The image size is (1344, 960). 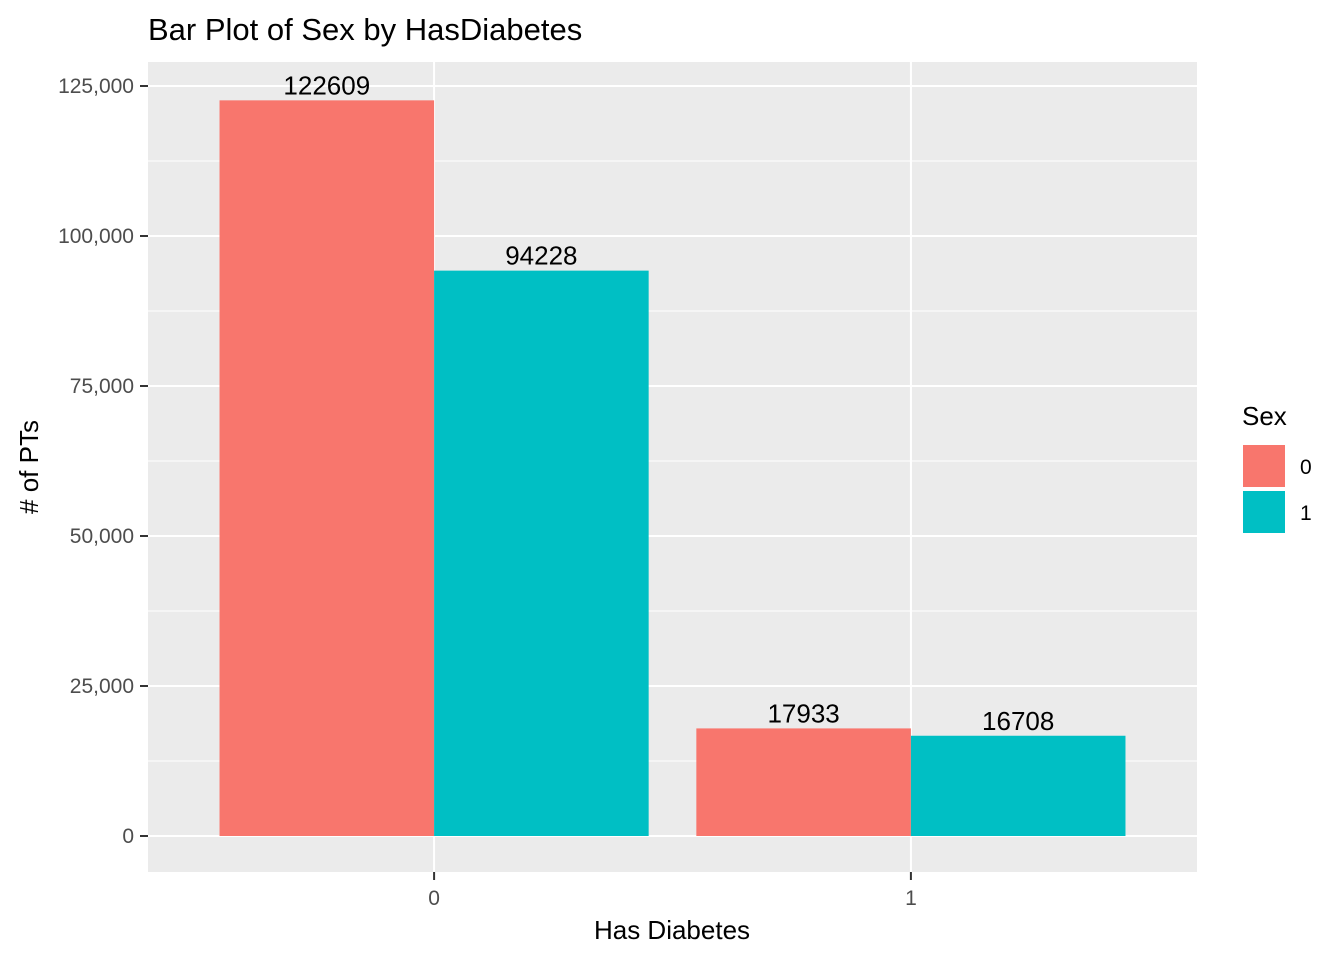 I want to click on y-tick-label: 0, so click(x=128, y=836).